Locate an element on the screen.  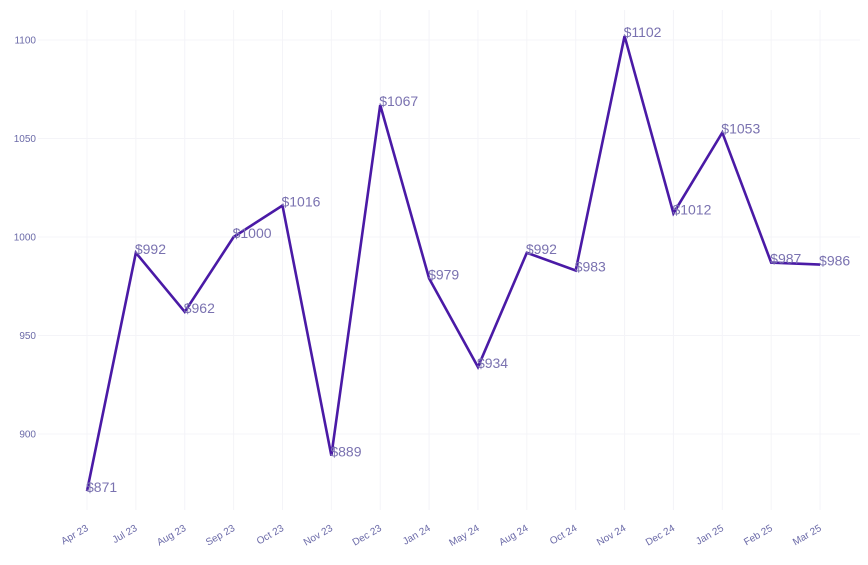
y-tick-label: 1000 is located at coordinates (25, 238).